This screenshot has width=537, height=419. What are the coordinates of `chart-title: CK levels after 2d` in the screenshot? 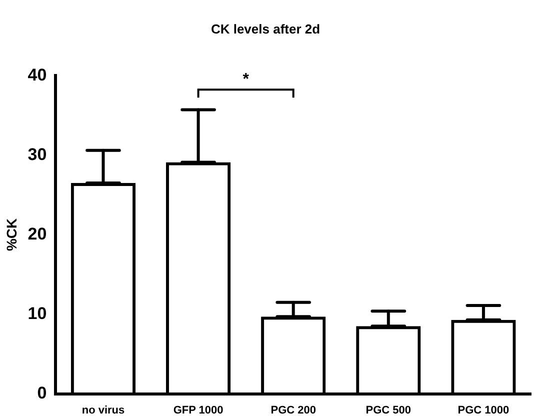 It's located at (265, 28).